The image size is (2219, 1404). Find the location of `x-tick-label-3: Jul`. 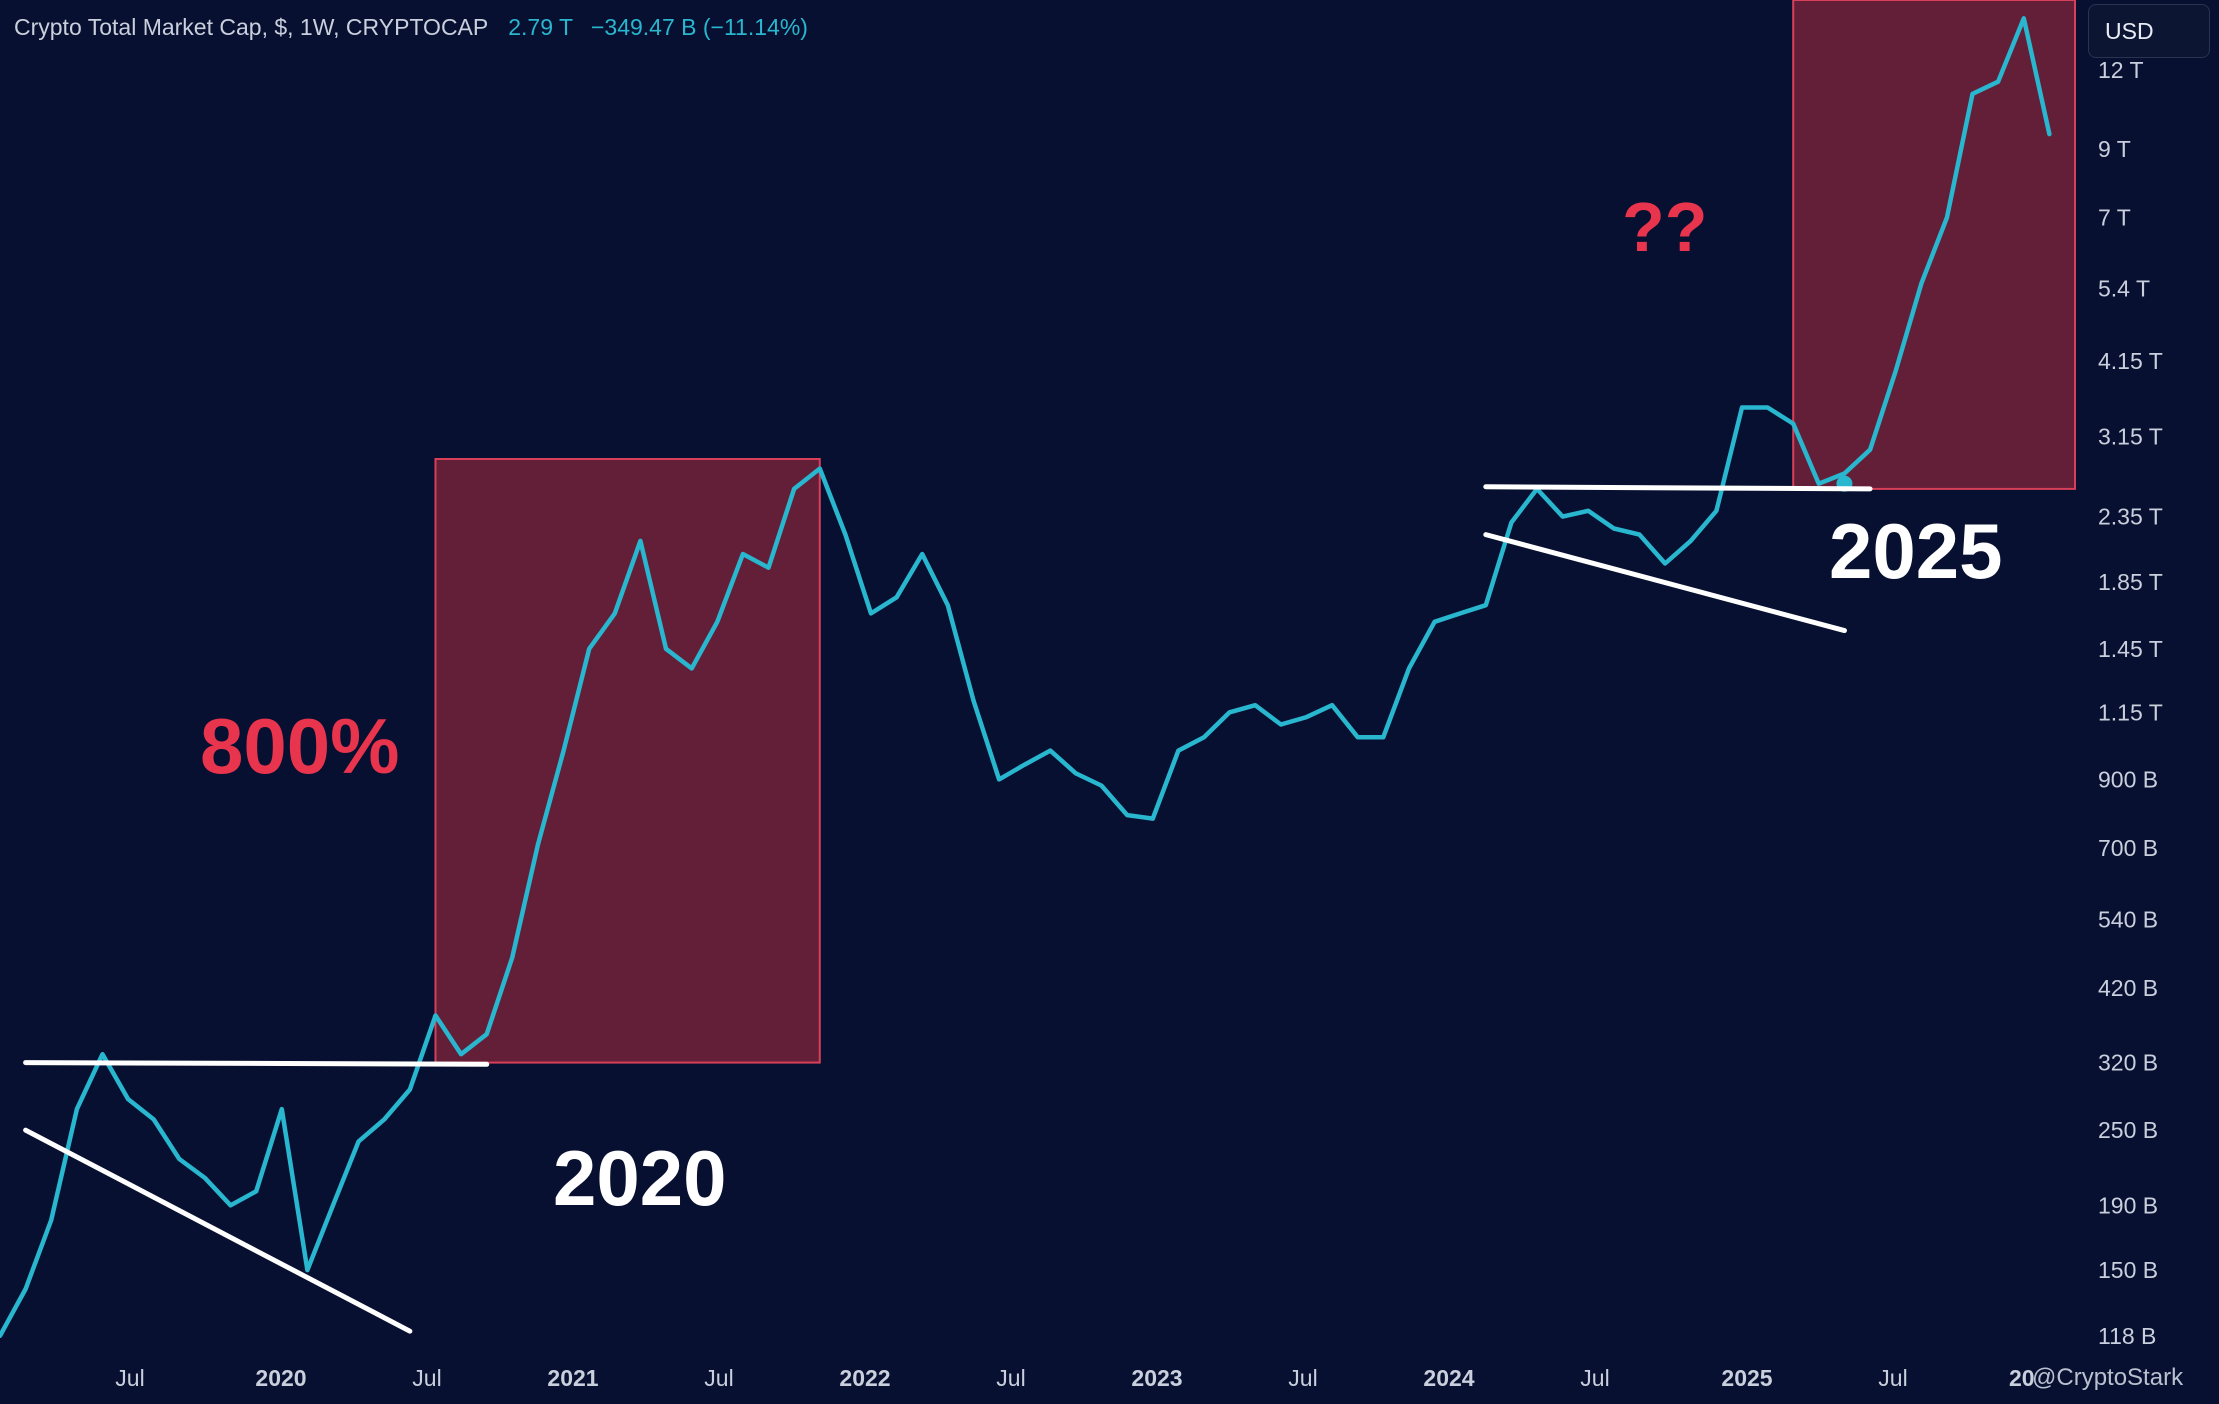

x-tick-label-3: Jul is located at coordinates (426, 1378).